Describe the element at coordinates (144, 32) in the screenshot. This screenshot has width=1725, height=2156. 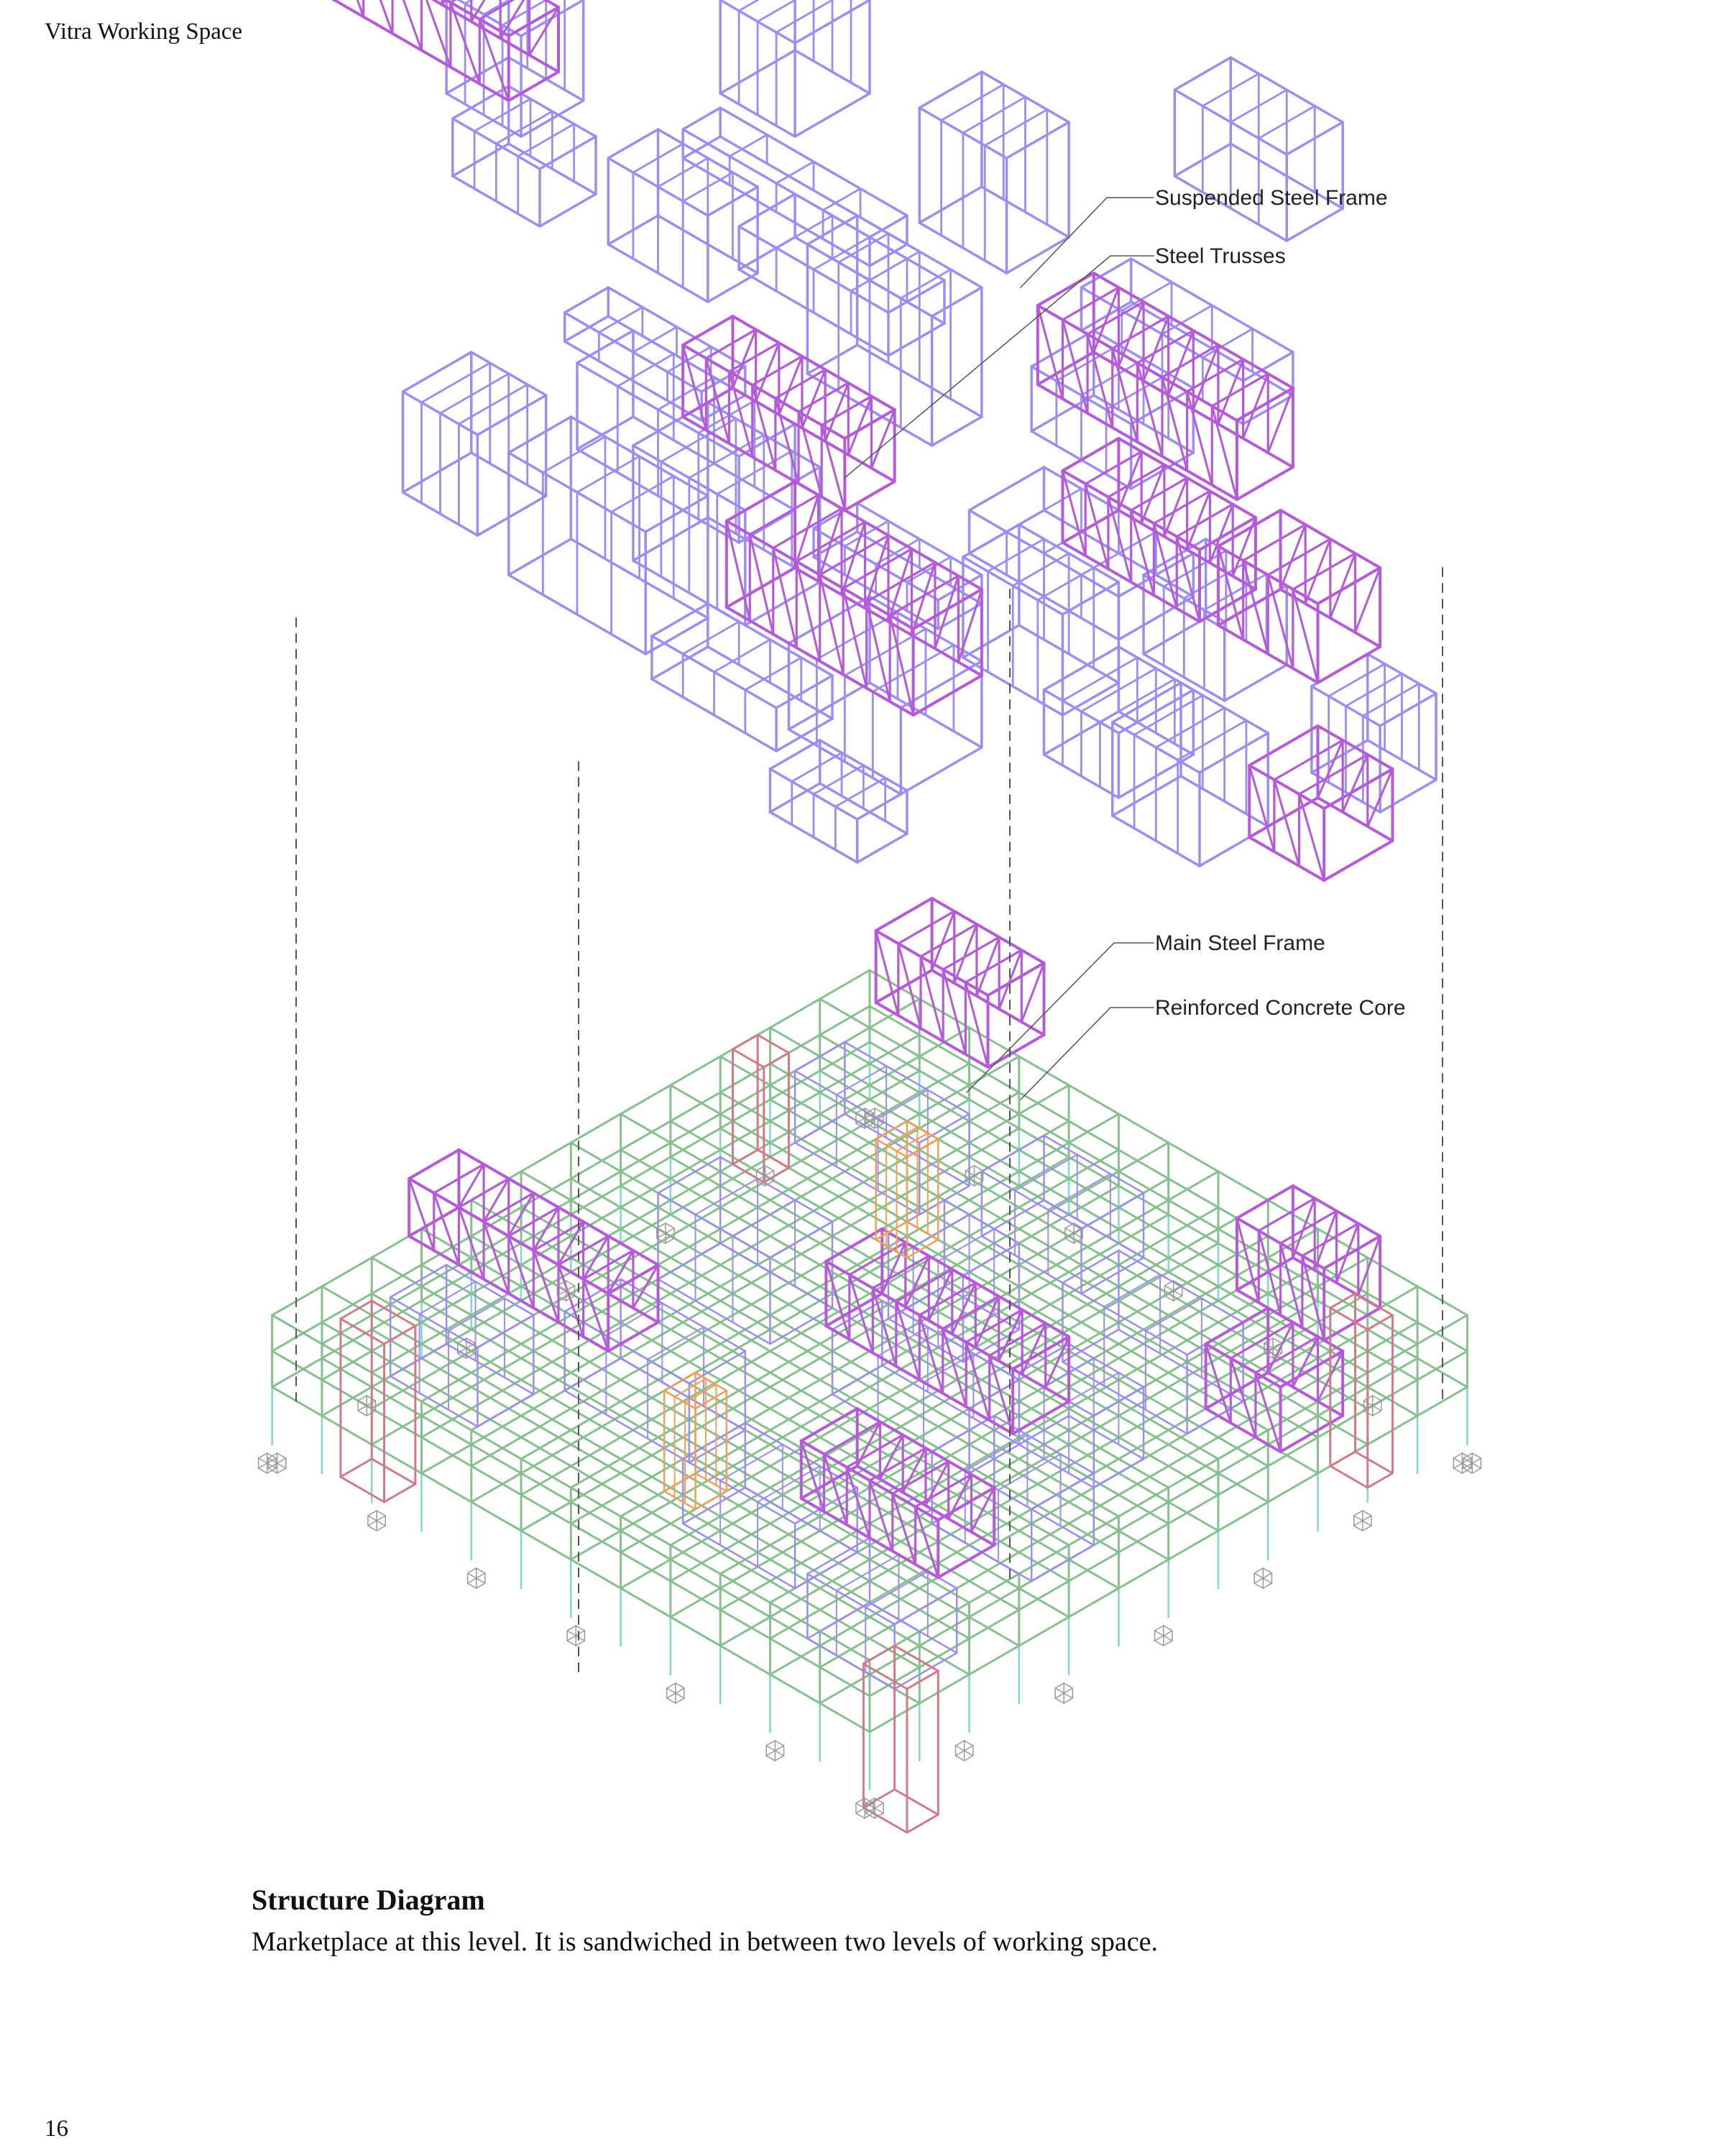
I see `running-title: Vitra Working Space` at that location.